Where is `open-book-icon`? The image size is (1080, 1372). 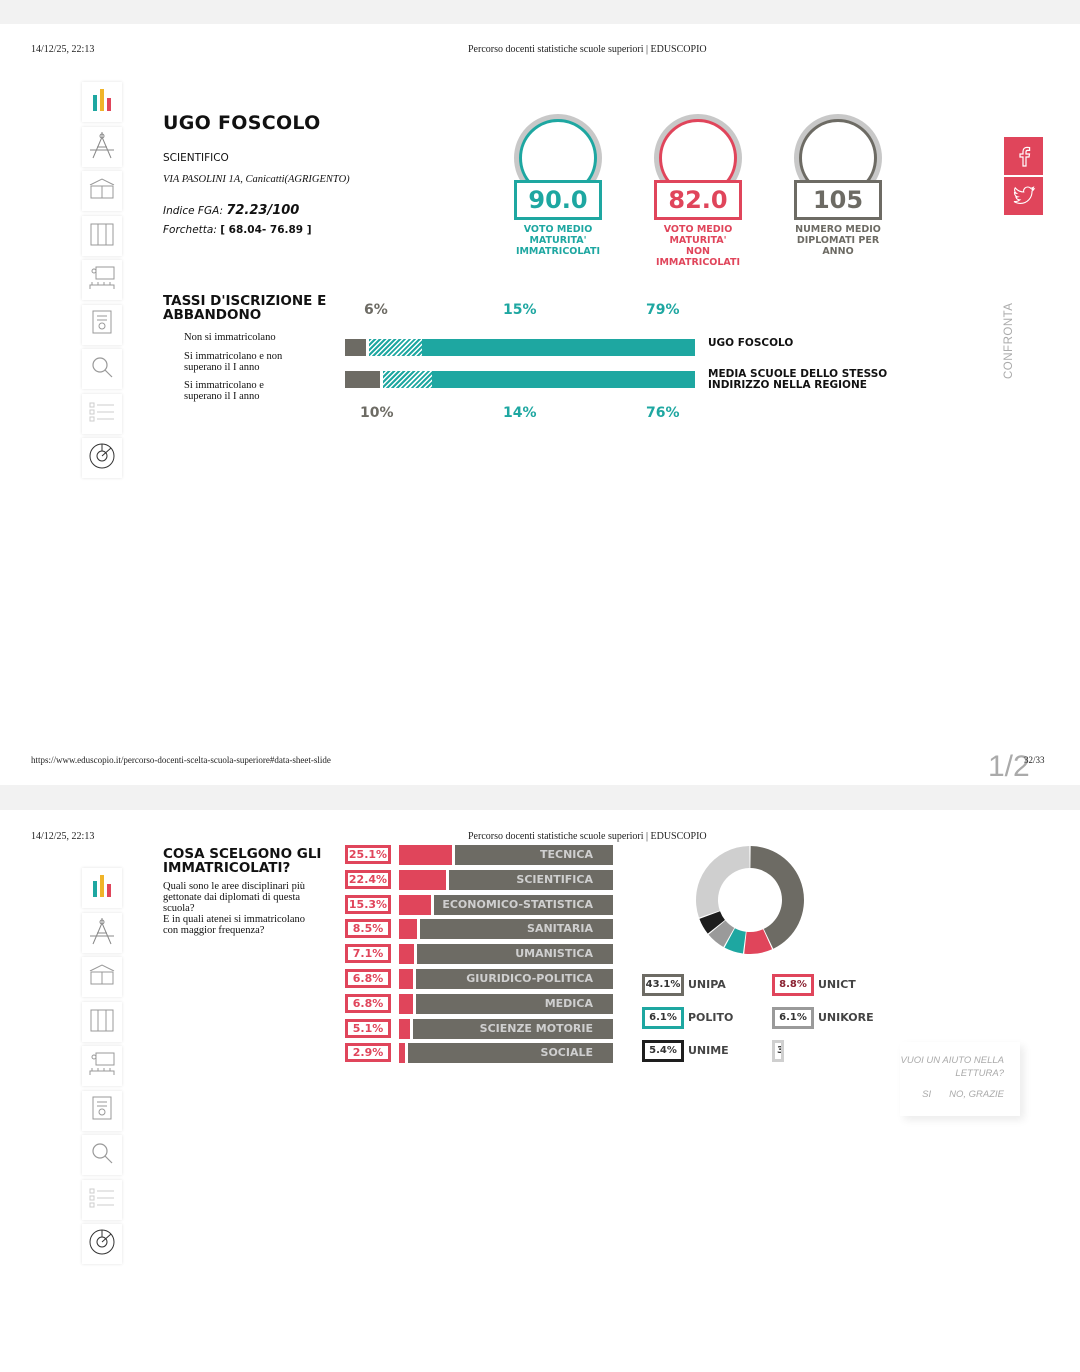
open-book-icon is located at coordinates (102, 977).